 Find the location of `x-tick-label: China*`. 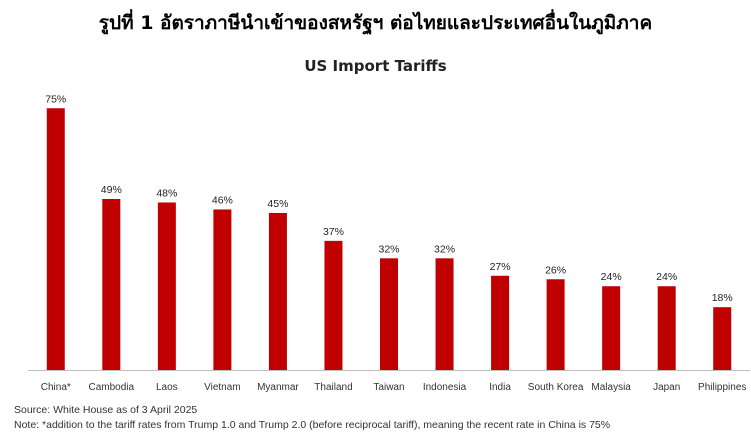

x-tick-label: China* is located at coordinates (56, 387).